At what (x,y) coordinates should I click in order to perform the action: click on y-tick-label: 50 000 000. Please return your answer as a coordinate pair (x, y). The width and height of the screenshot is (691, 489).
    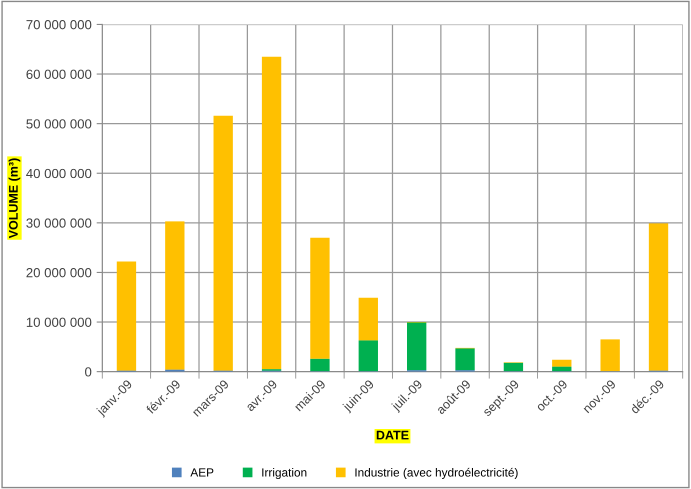
    Looking at the image, I should click on (59, 124).